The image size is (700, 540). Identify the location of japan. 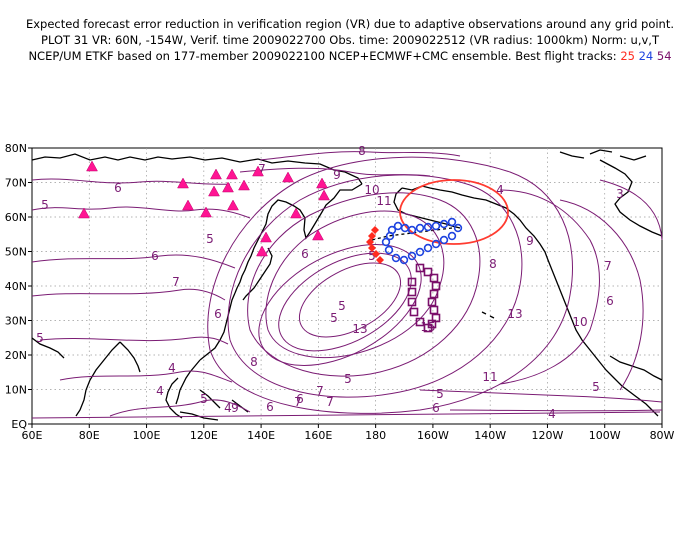
(257, 274).